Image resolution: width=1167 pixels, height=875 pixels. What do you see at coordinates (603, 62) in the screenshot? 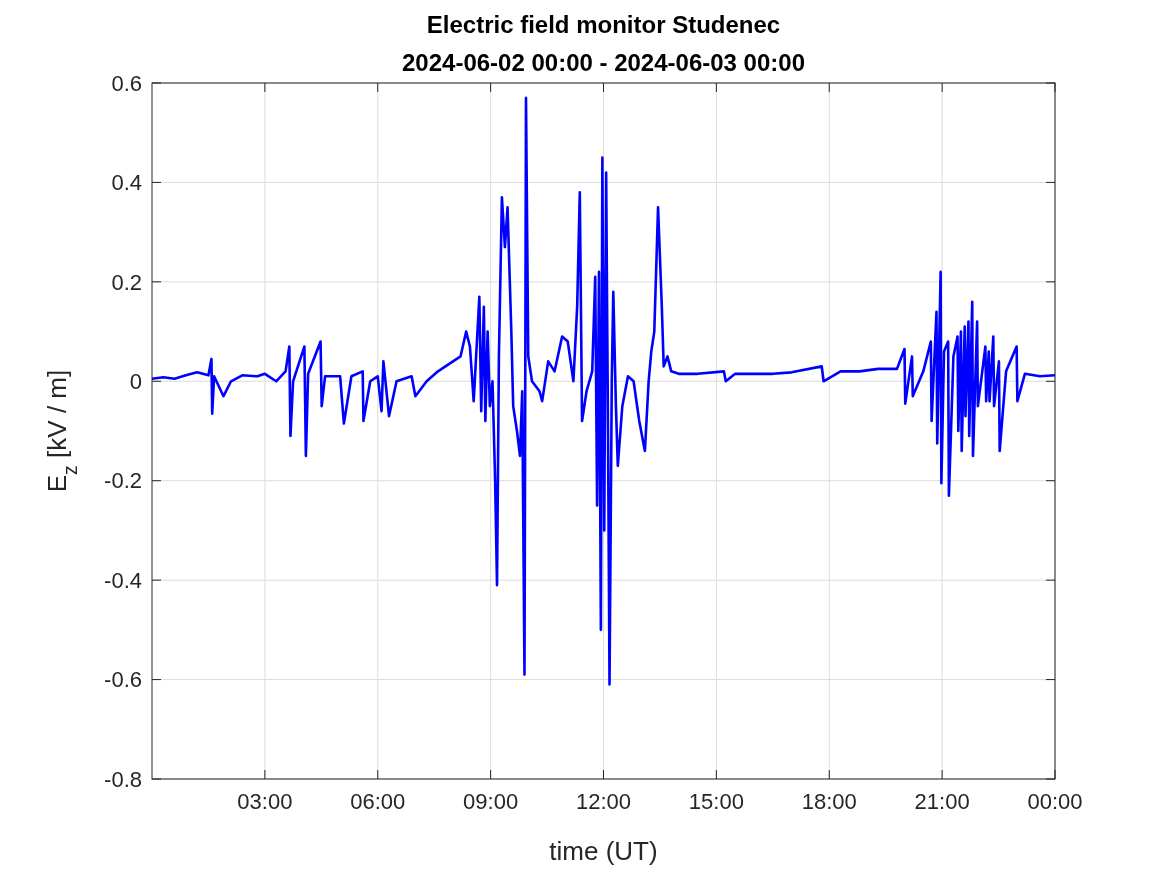
I see `chart-subtitle: 2024-06-02 00:00 - 2024-06-03 00:00` at bounding box center [603, 62].